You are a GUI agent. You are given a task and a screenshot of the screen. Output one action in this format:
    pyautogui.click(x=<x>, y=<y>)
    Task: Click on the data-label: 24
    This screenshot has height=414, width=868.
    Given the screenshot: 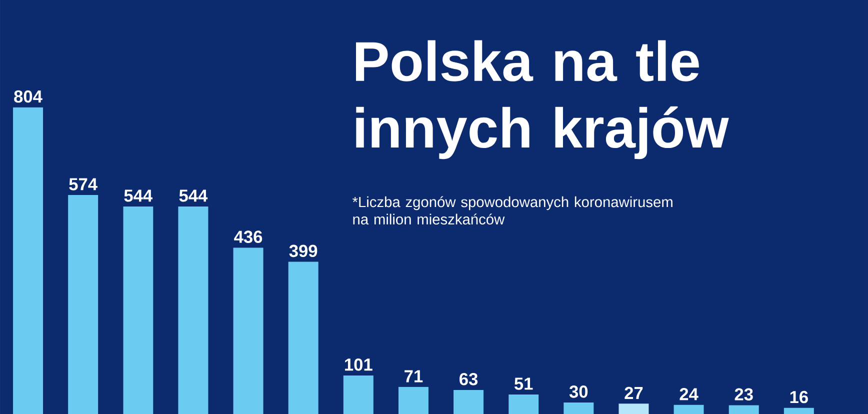 What is the action you would take?
    pyautogui.click(x=689, y=394)
    